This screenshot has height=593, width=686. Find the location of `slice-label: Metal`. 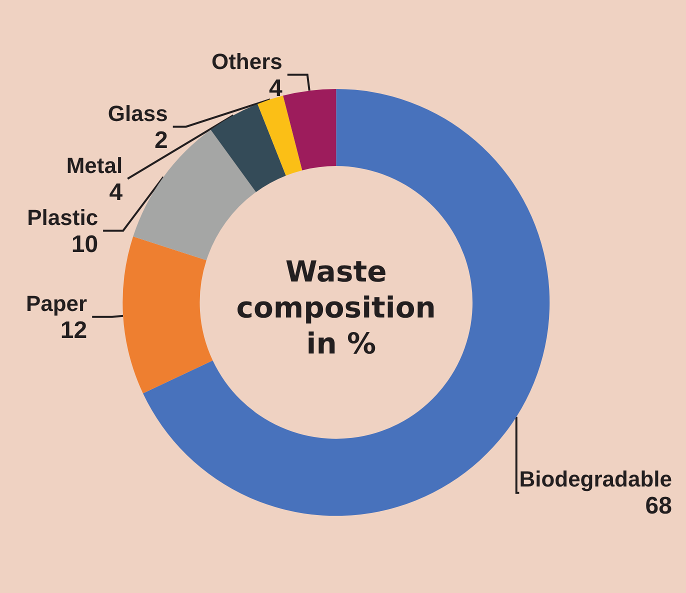

slice-label: Metal is located at coordinates (94, 165).